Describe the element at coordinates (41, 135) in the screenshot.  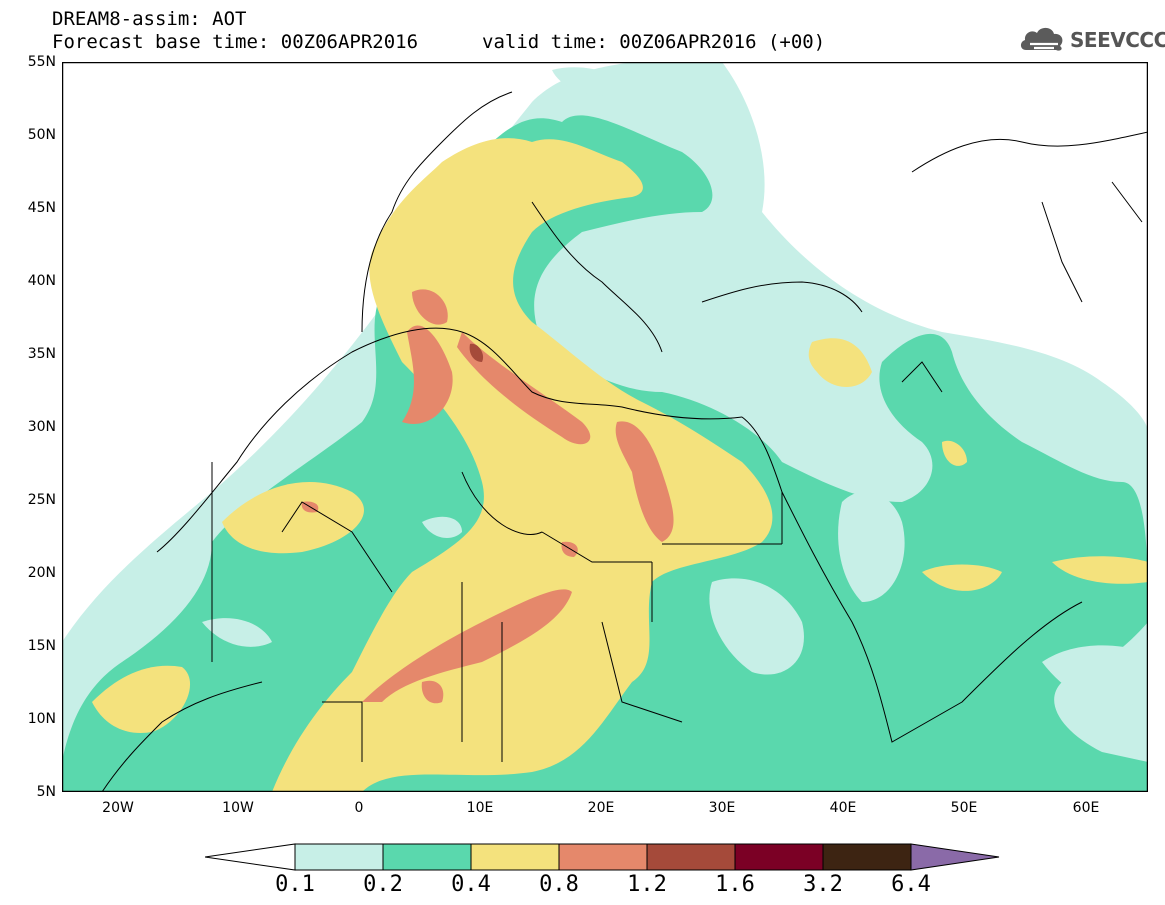
I see `lat-label: 50N` at that location.